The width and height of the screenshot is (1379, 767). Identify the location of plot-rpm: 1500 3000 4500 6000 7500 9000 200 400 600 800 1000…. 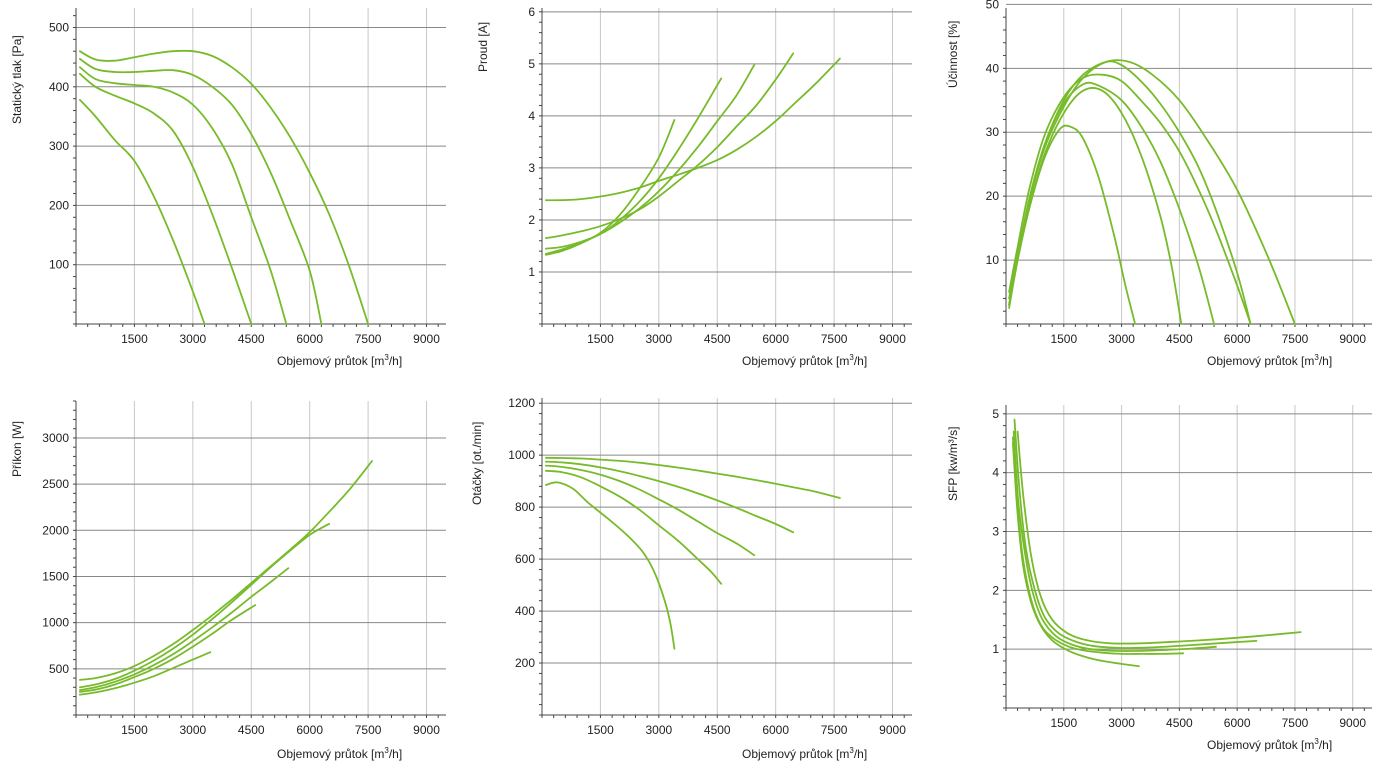
(710, 566).